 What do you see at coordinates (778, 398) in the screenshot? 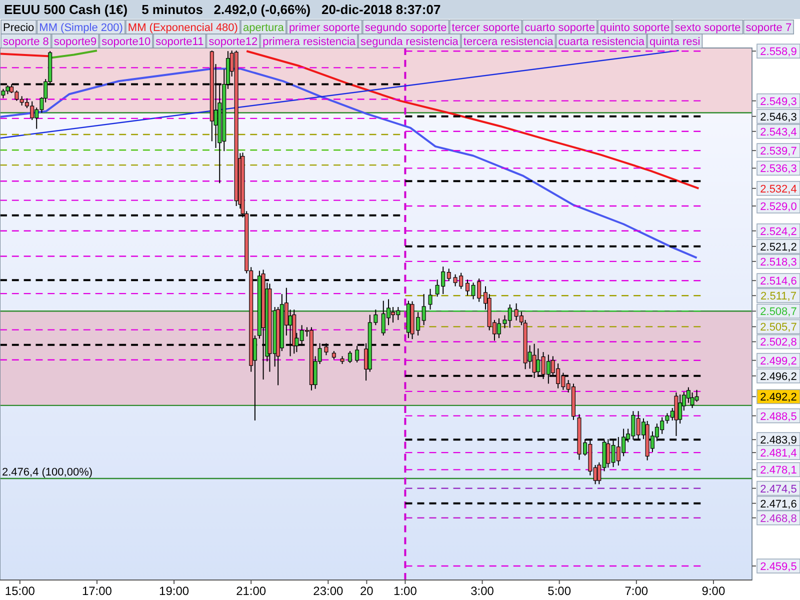
I see `y-tick-label: 2.492,2` at bounding box center [778, 398].